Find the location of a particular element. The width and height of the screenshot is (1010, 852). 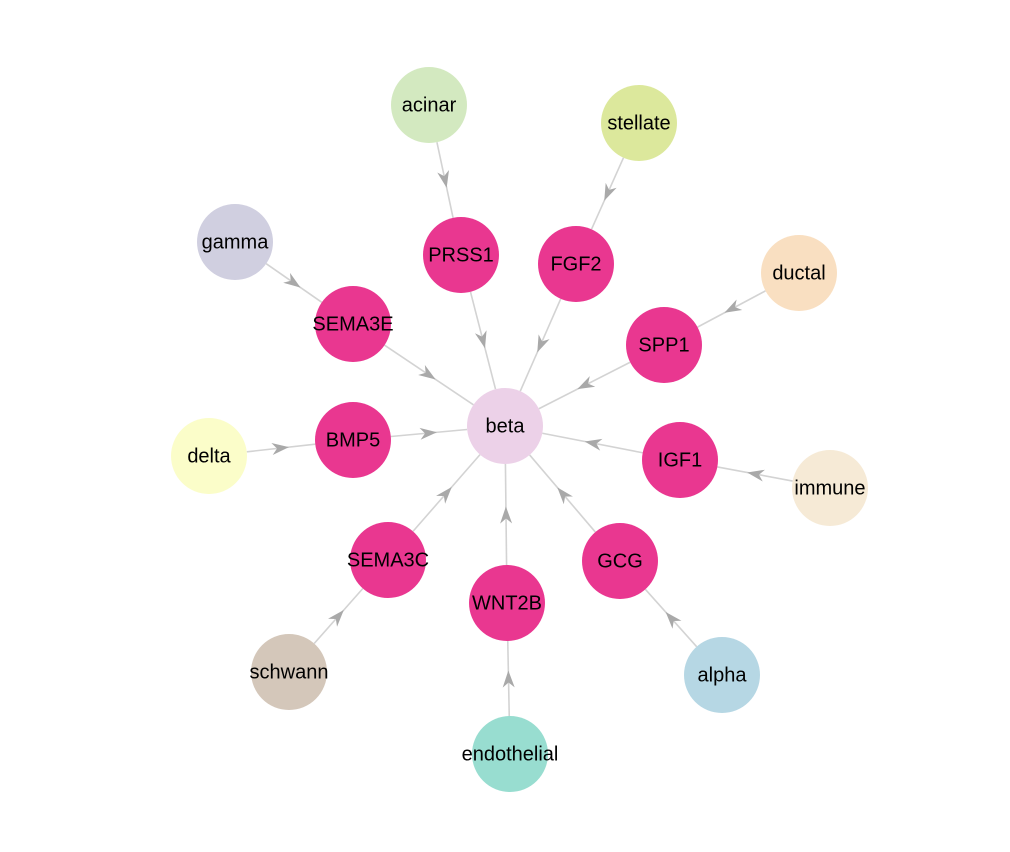

node-circle-gcg is located at coordinates (620, 561).